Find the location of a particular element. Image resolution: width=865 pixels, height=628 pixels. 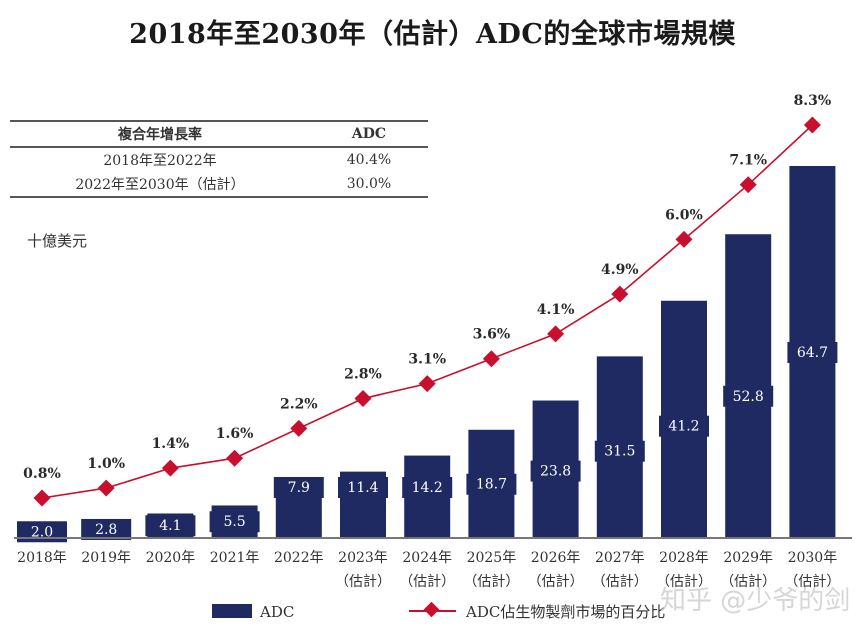

x-tick-label: 2029年 is located at coordinates (748, 558).